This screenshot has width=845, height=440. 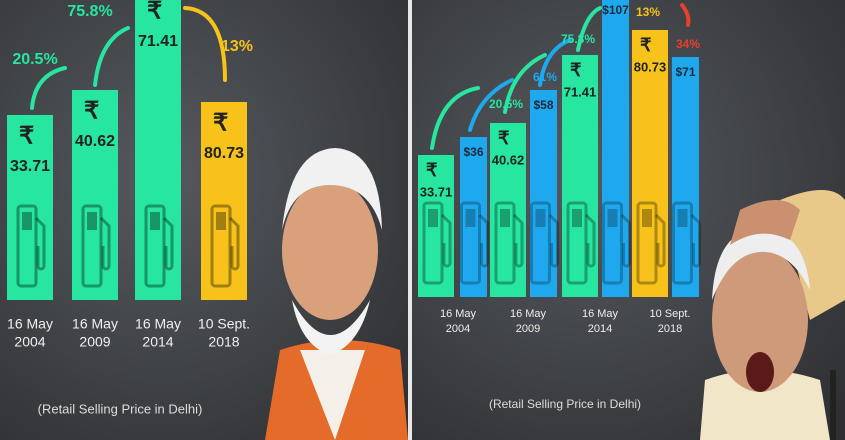 I want to click on crude-price: $58, so click(x=543, y=105).